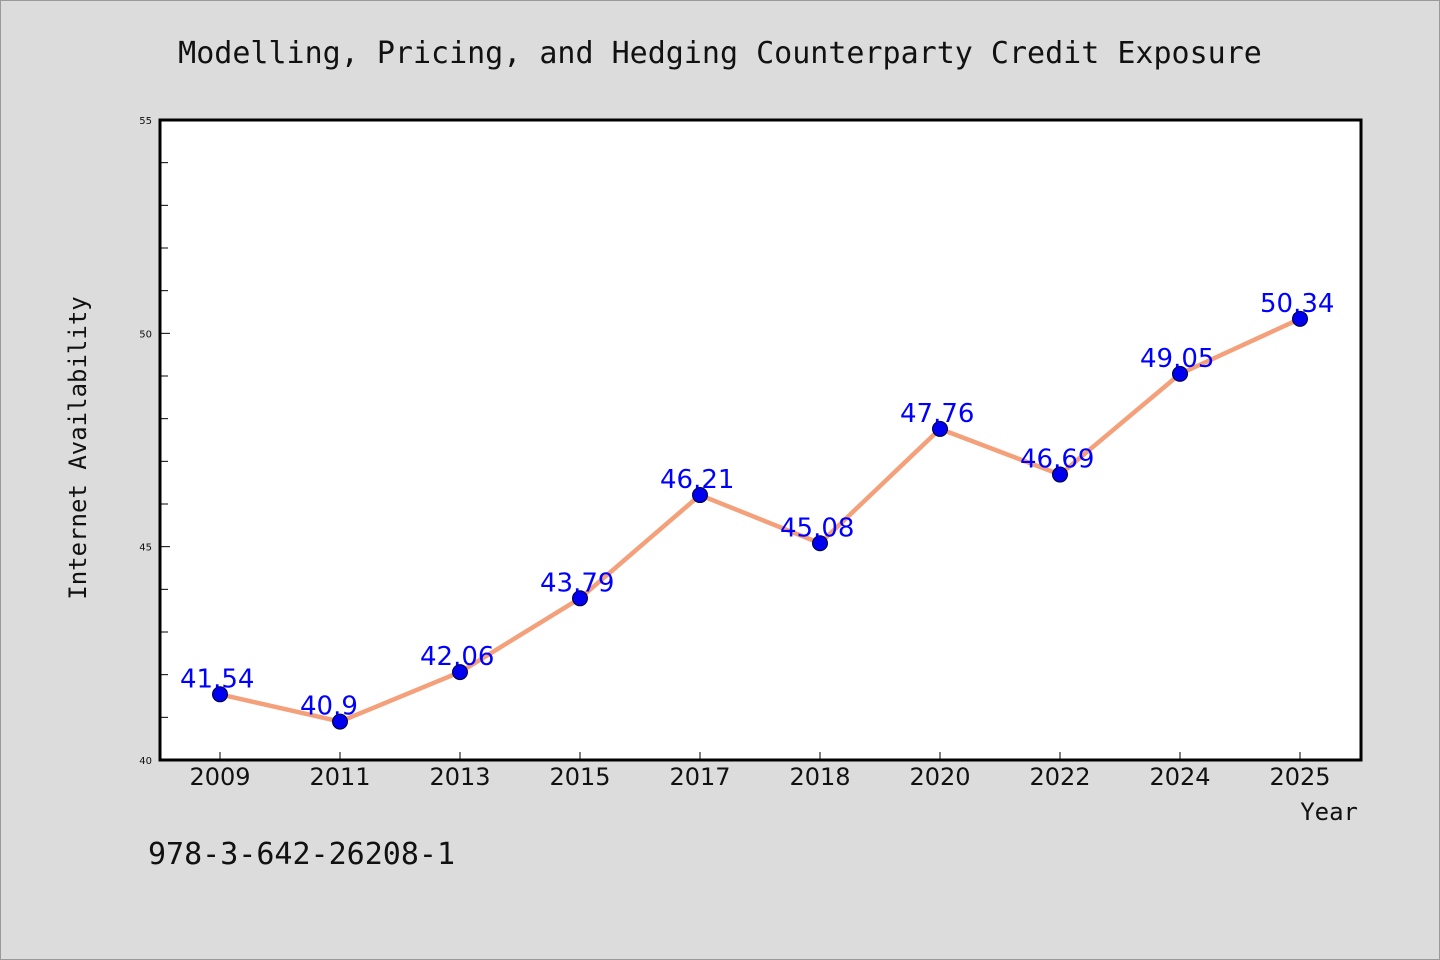  I want to click on x-tick-label: 2020, so click(939, 777).